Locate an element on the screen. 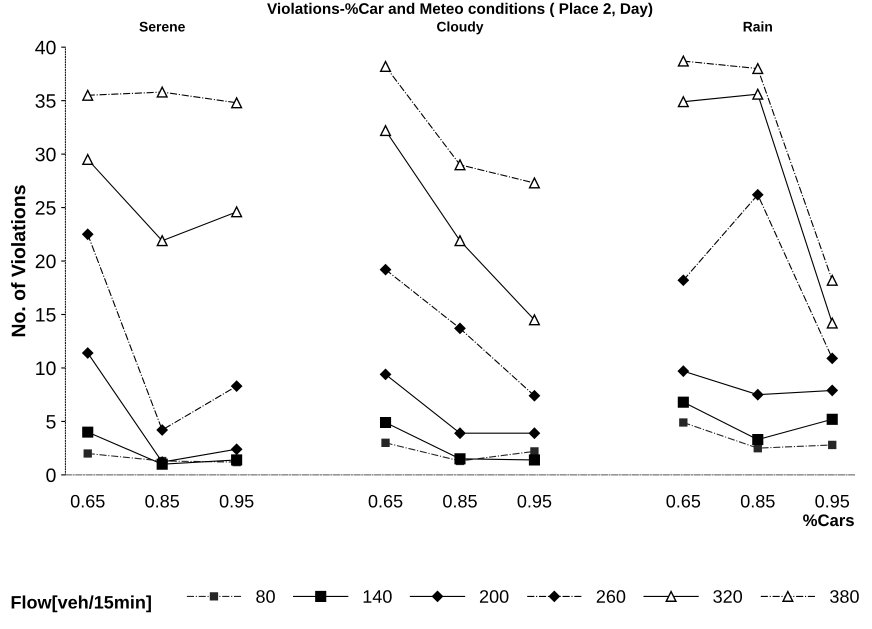 The height and width of the screenshot is (629, 872). legend-label: 140 is located at coordinates (378, 596).